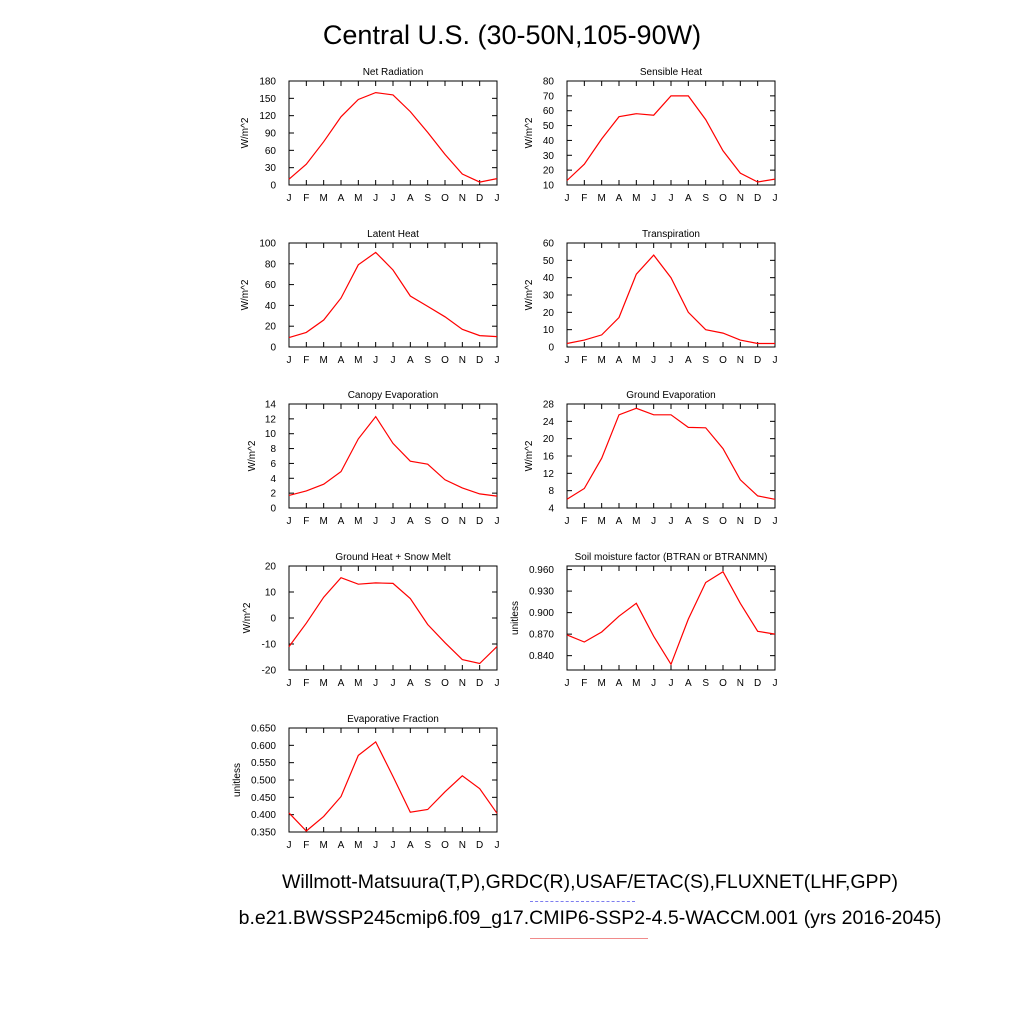  What do you see at coordinates (549, 82) in the screenshot?
I see `y-tick-label: 80` at bounding box center [549, 82].